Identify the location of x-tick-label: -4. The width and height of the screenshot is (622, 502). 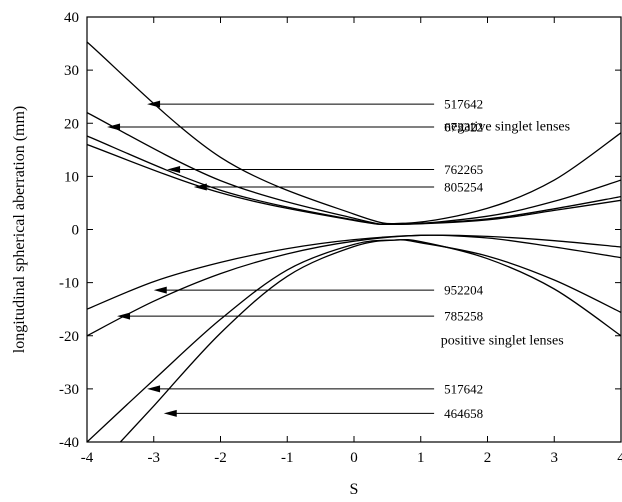
(87, 458).